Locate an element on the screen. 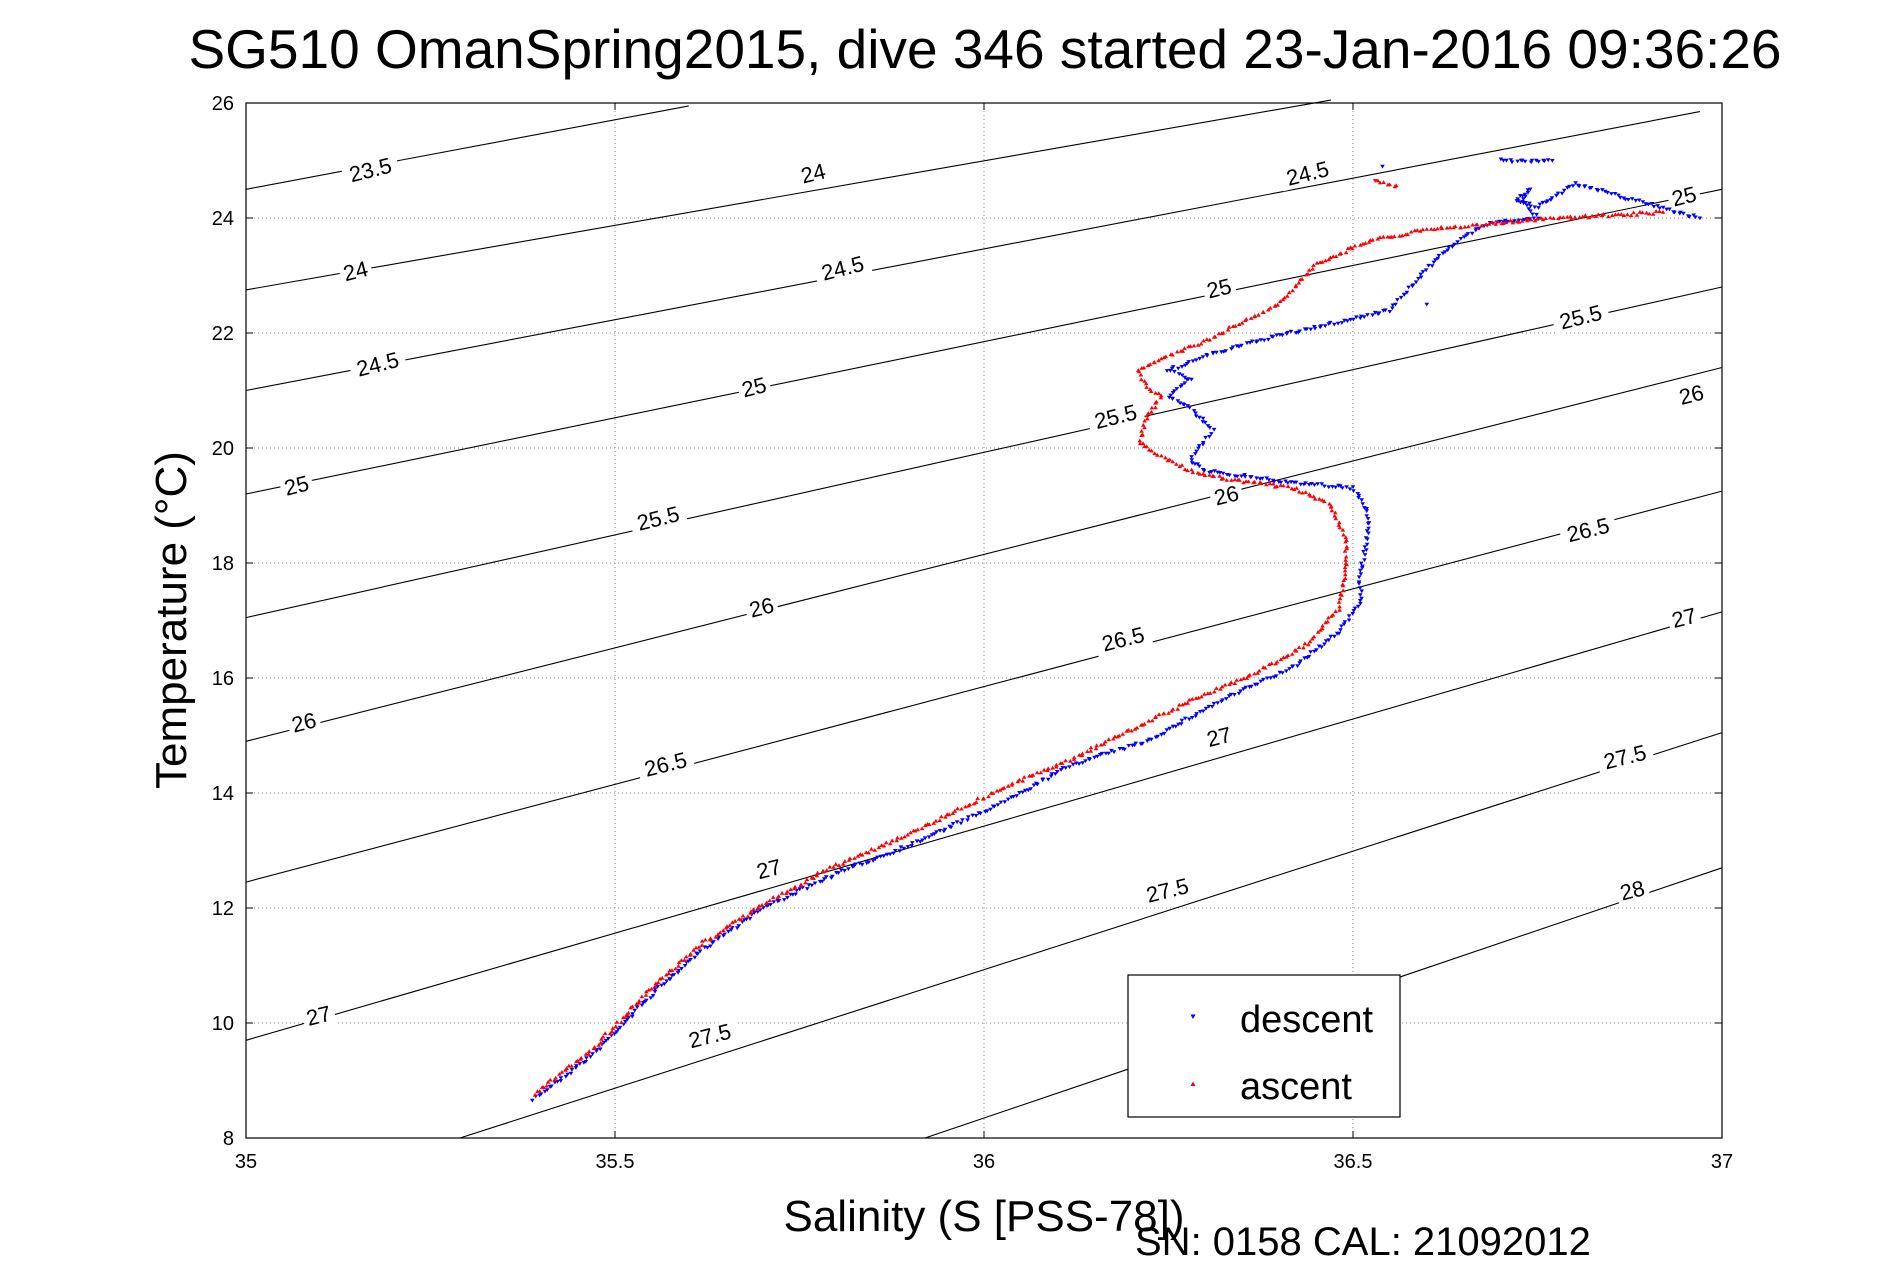 Image resolution: width=1891 pixels, height=1262 pixels. density-contour-label: 24 is located at coordinates (355, 271).